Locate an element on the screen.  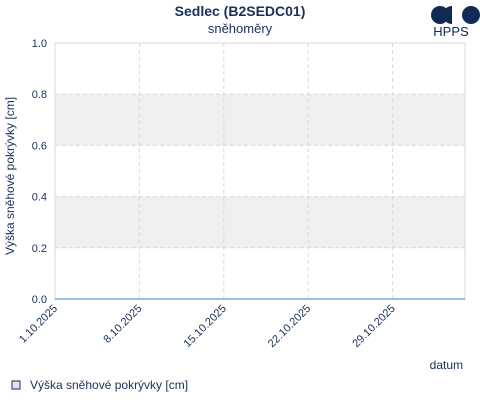
y-axis-label: Výška sněhové pokrývky [cm] is located at coordinates (10, 176).